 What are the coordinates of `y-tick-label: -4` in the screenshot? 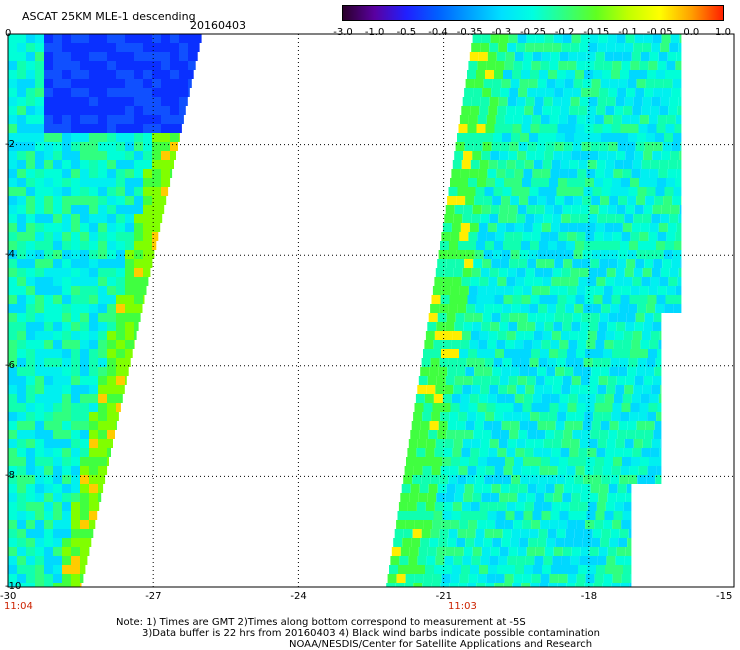 It's located at (10, 255).